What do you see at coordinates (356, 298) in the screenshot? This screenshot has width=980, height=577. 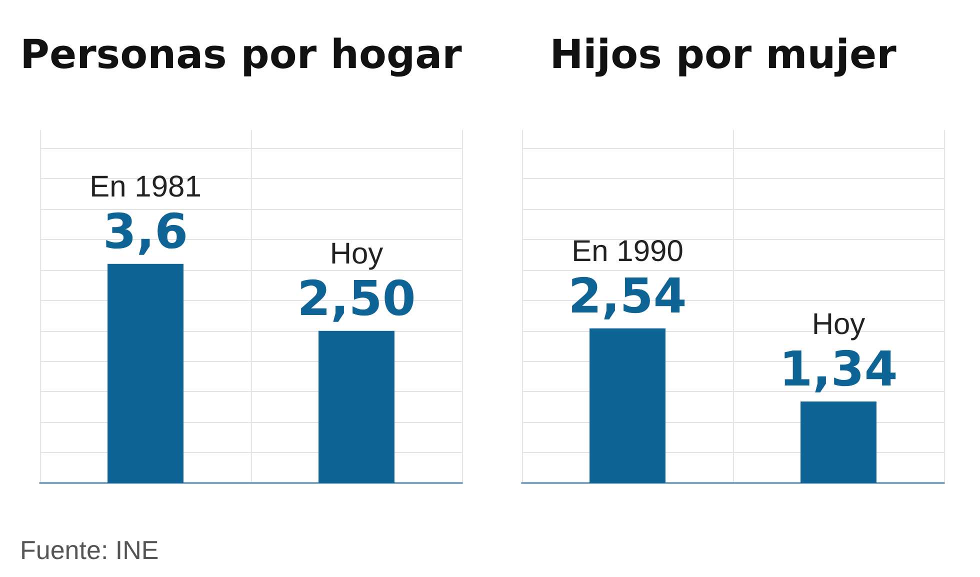 I see `data-label: 2,50` at bounding box center [356, 298].